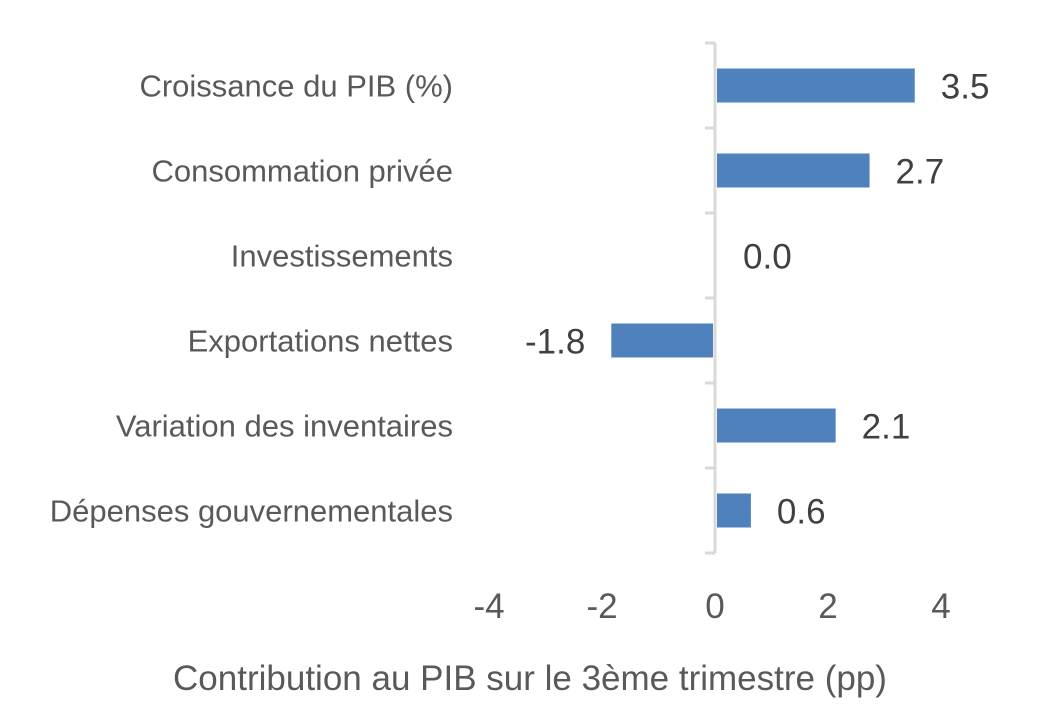  I want to click on category-label: Investissements, so click(342, 256).